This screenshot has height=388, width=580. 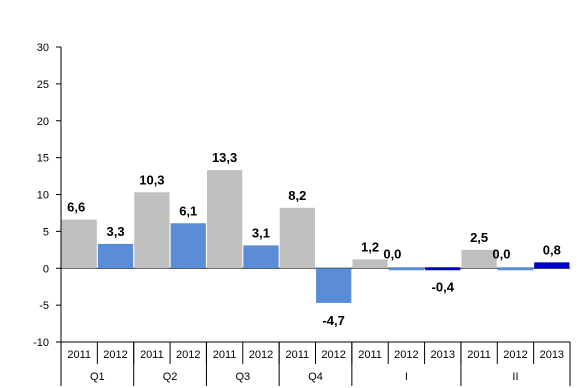 What do you see at coordinates (43, 85) in the screenshot?
I see `y-tick-label: 25` at bounding box center [43, 85].